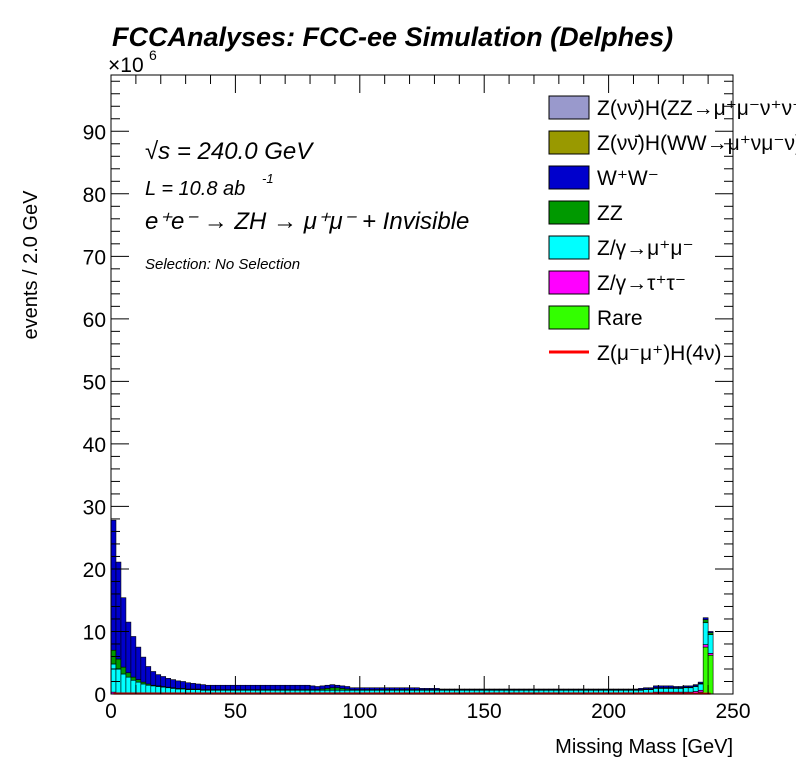  What do you see at coordinates (195, 189) in the screenshot?
I see `annotation-lumi-base: L = 10.8 ab` at bounding box center [195, 189].